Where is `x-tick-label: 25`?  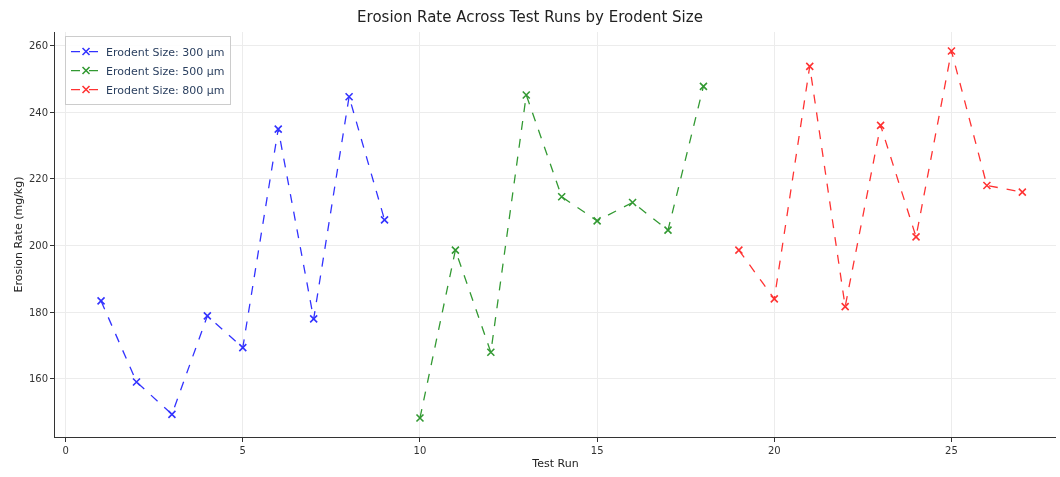
x-tick-label: 25 is located at coordinates (951, 450).